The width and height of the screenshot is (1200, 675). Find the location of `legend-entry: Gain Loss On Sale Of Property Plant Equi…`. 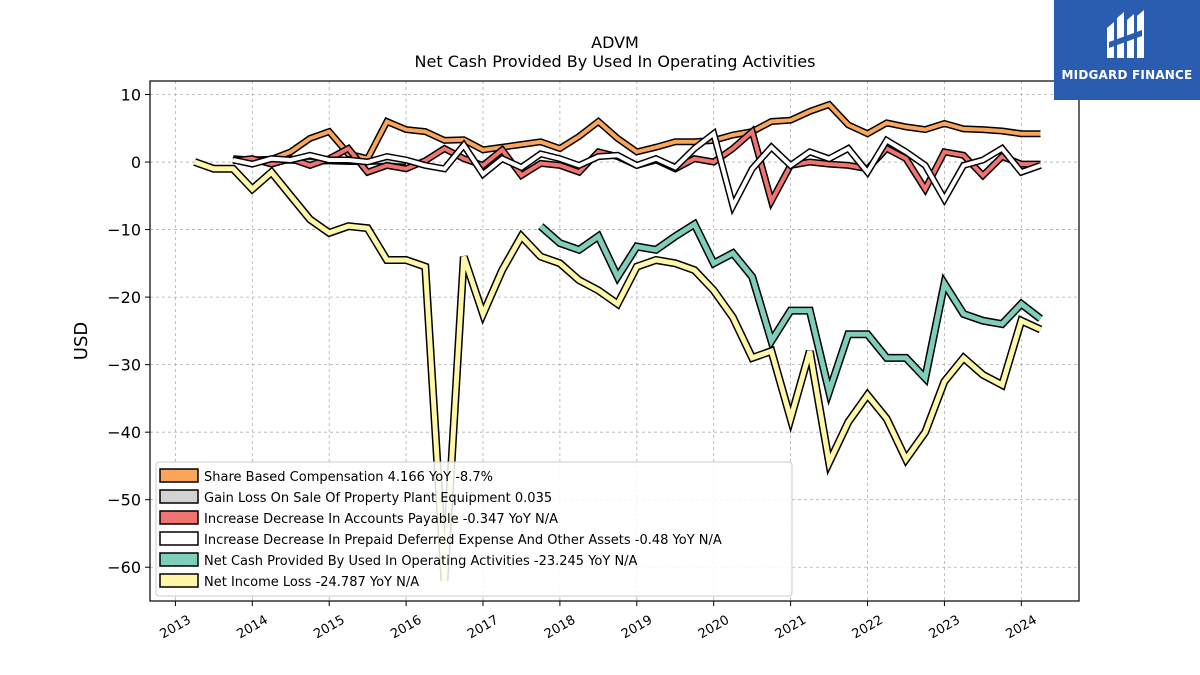

legend-entry: Gain Loss On Sale Of Property Plant Equi… is located at coordinates (378, 498).